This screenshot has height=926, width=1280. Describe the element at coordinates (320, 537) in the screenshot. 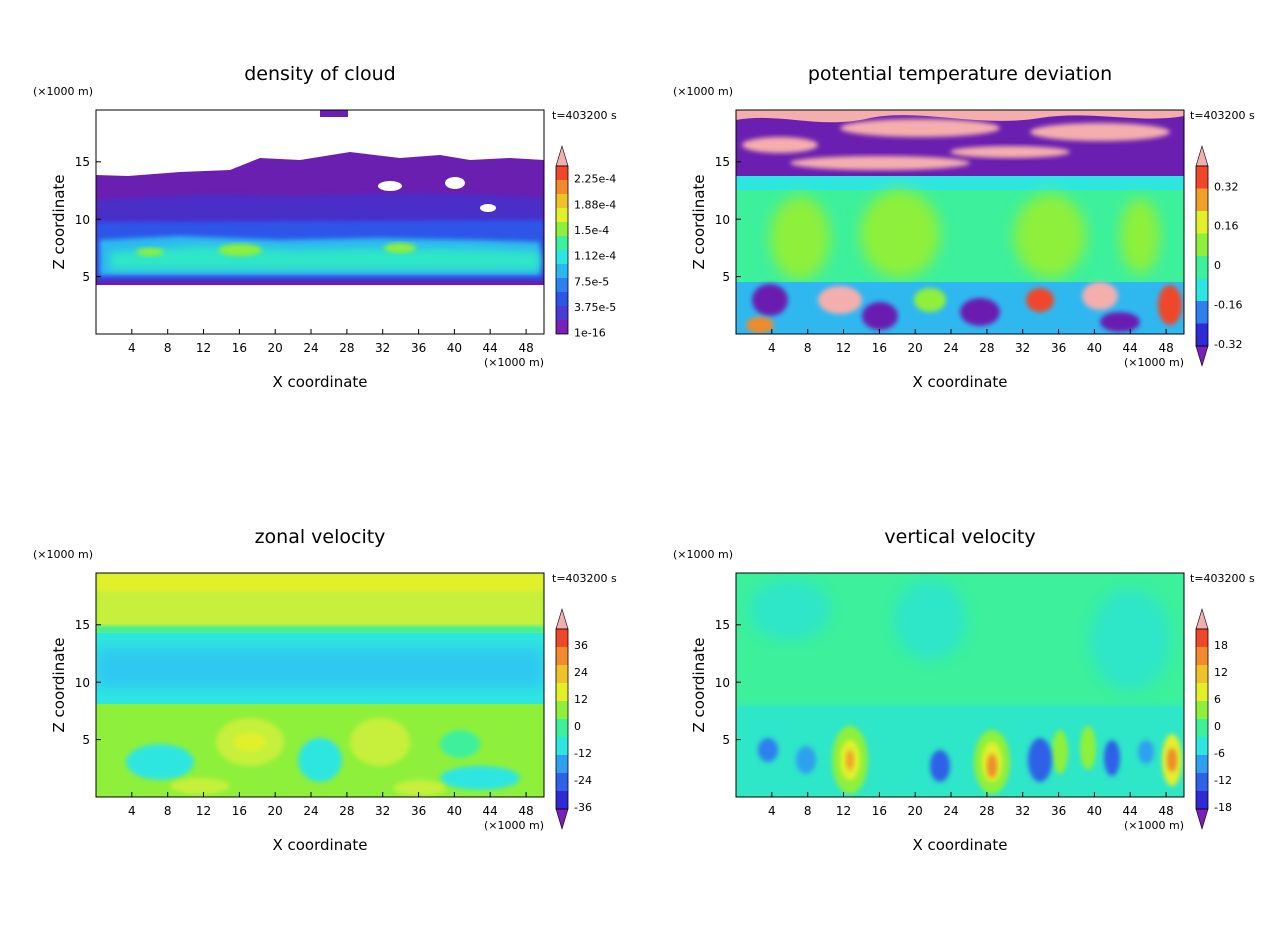

I see `chart-title: zonal velocity` at that location.